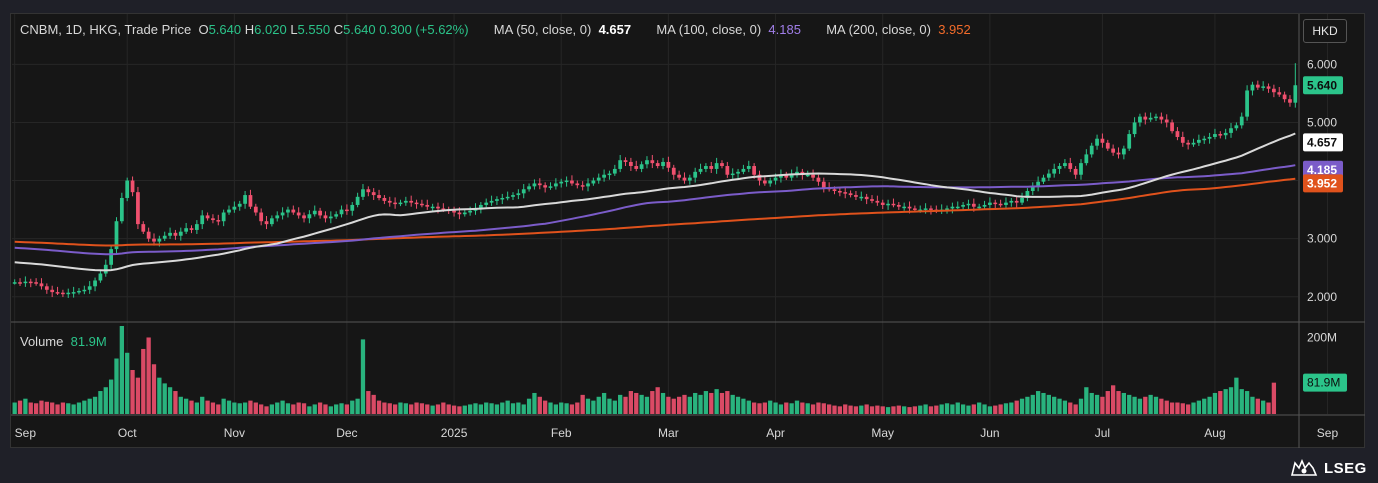 This screenshot has height=483, width=1378. I want to click on price-marker-badge, so click(1323, 142).